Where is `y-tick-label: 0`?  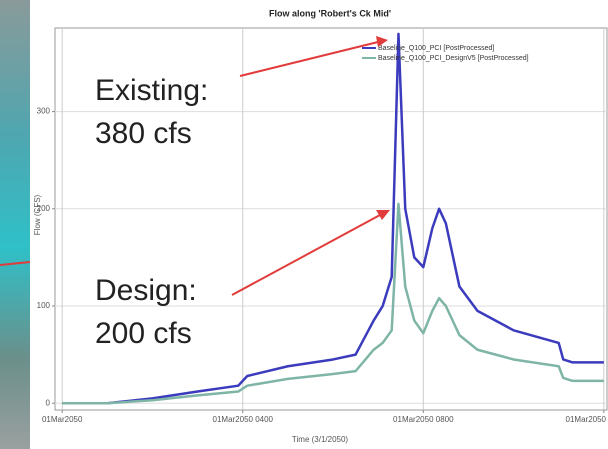
y-tick-label: 0 is located at coordinates (48, 402).